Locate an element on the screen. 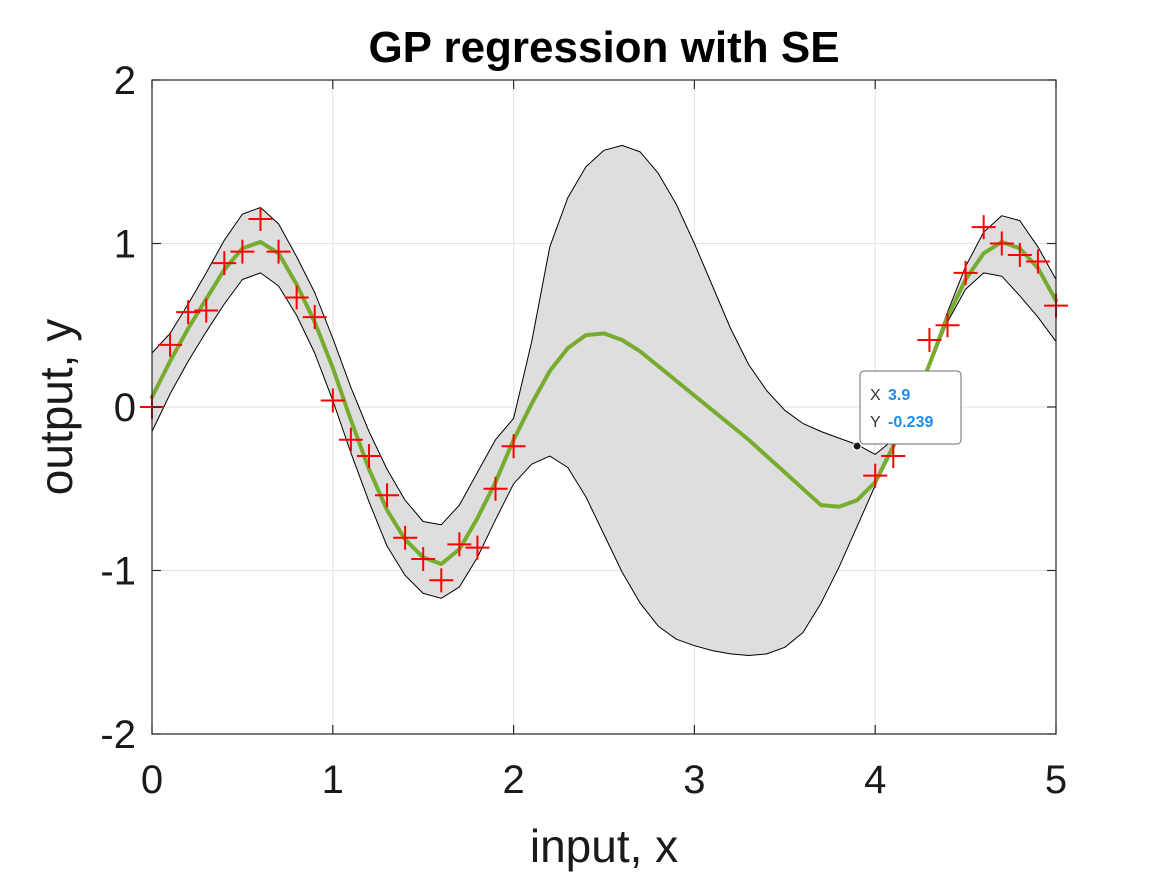 Image resolution: width=1167 pixels, height=875 pixels. x-tick-label-4: 4 is located at coordinates (875, 780).